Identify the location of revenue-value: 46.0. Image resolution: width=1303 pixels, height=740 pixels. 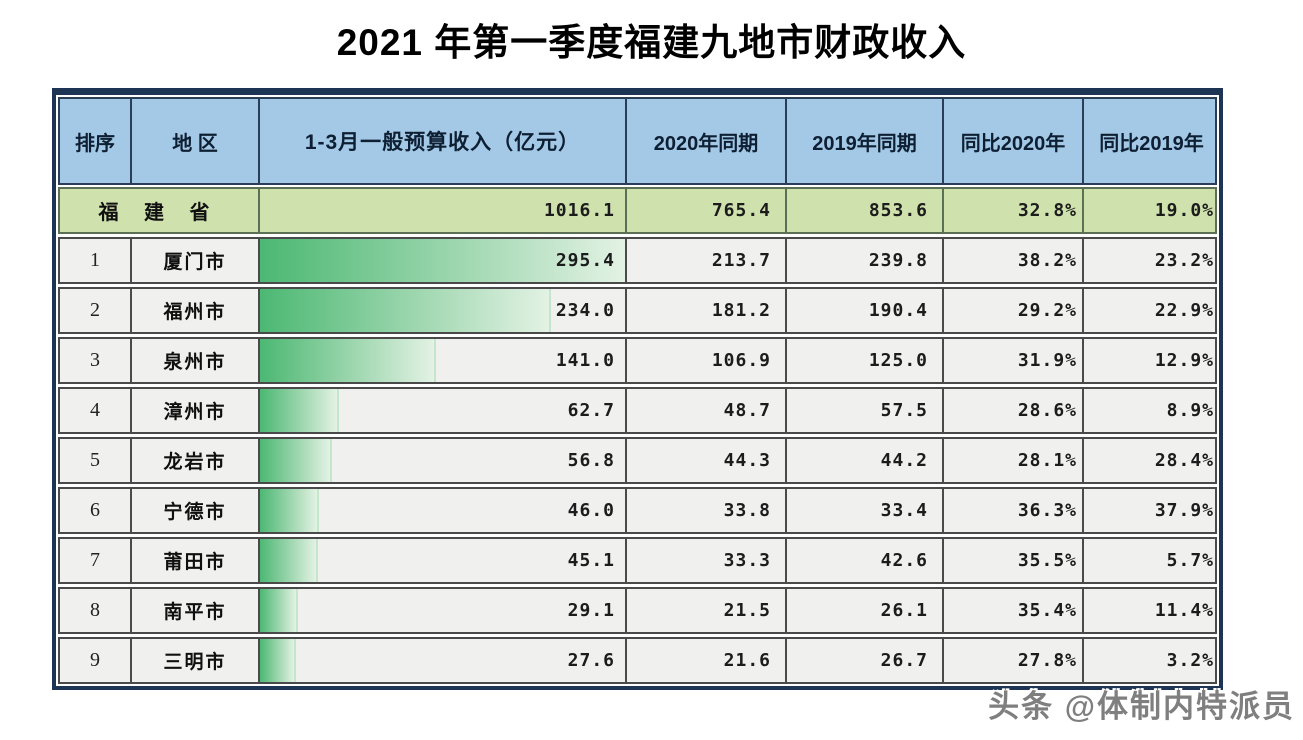
(591, 510).